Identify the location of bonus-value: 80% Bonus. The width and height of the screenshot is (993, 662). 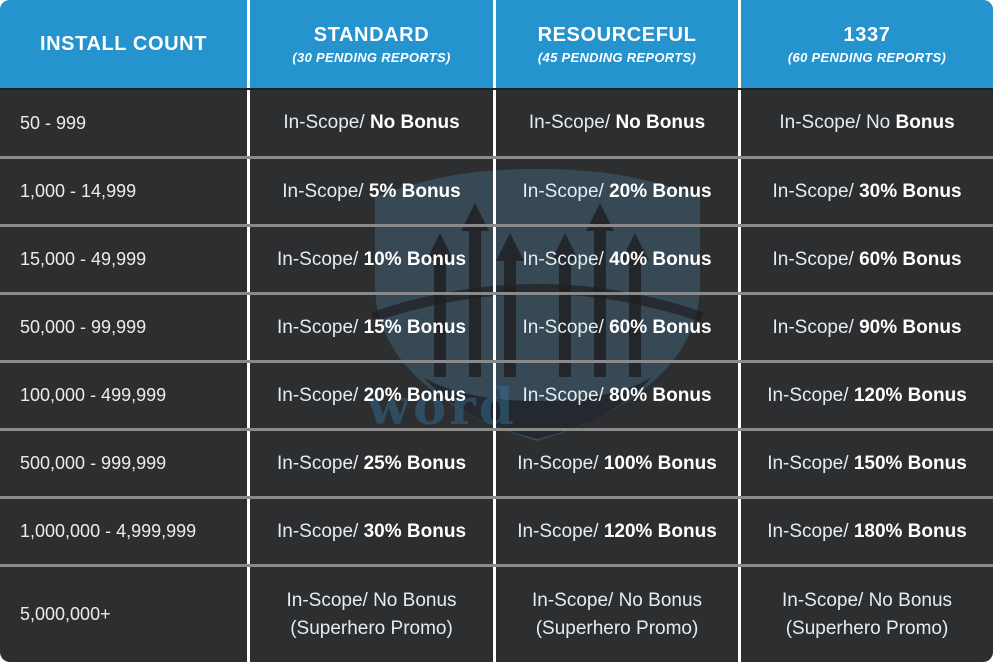
(660, 395).